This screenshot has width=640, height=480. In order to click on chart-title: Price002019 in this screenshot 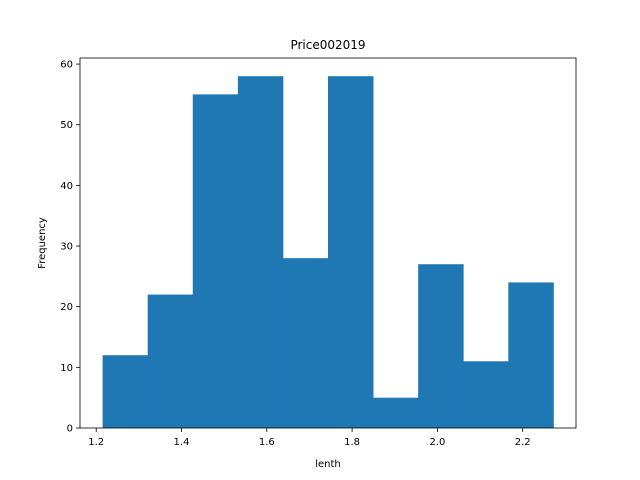, I will do `click(327, 45)`.